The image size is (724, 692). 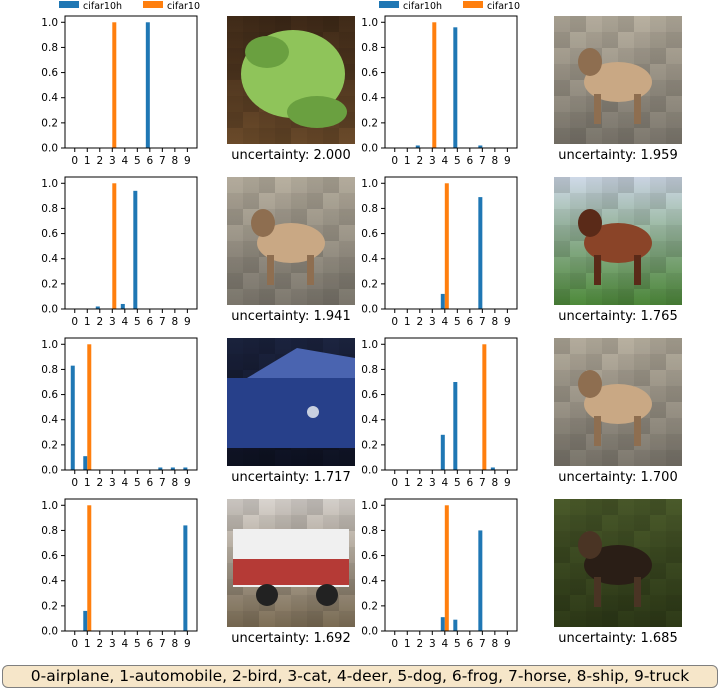 What do you see at coordinates (507, 483) in the screenshot?
I see `x-tick-label: 9` at bounding box center [507, 483].